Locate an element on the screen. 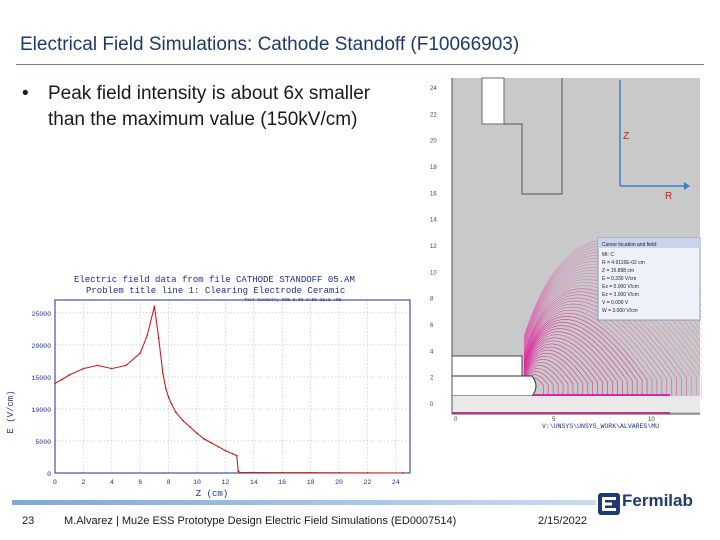 This screenshot has width=720, height=540. info-box-line: V = 0.000 V is located at coordinates (615, 303).